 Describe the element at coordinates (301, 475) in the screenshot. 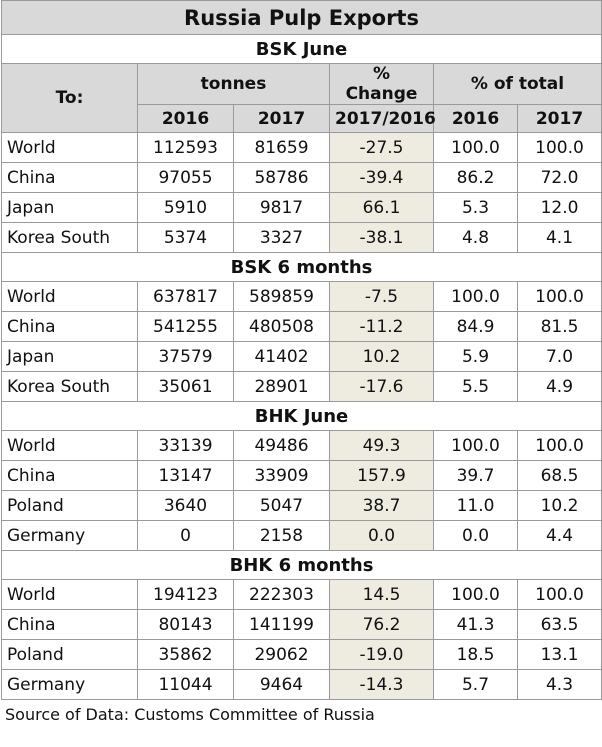

I see `table-row: China 13147 33909 157.9 39.7 68.5` at that location.